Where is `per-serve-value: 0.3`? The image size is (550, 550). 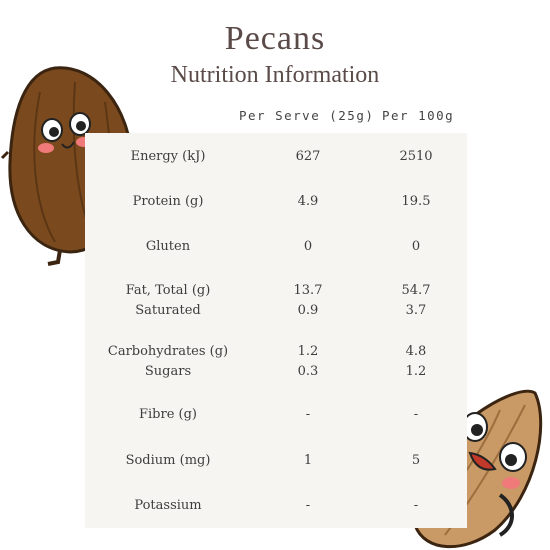
per-serve-value: 0.3 is located at coordinates (308, 371).